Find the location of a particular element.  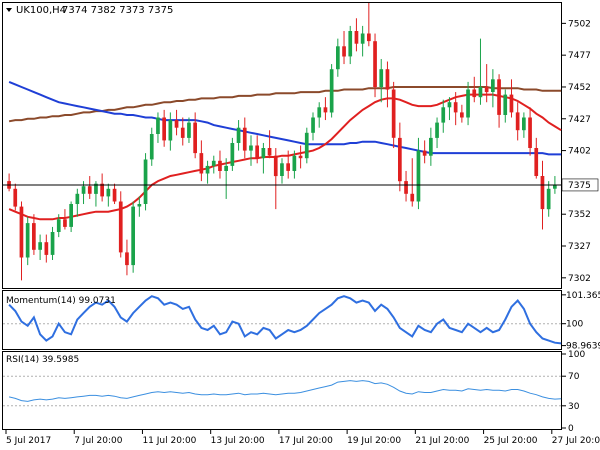

time-tick-label: 21 Jul 20:00 is located at coordinates (442, 441).